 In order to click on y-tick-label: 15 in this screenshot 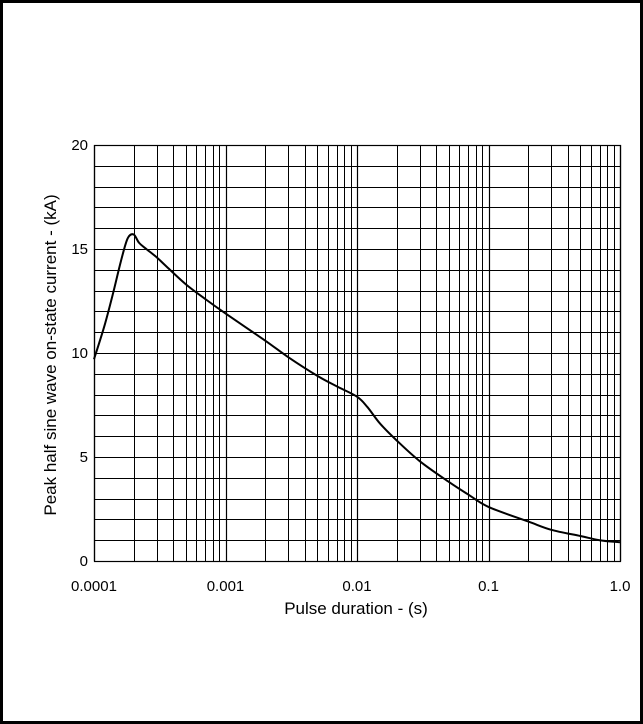, I will do `click(79, 249)`.